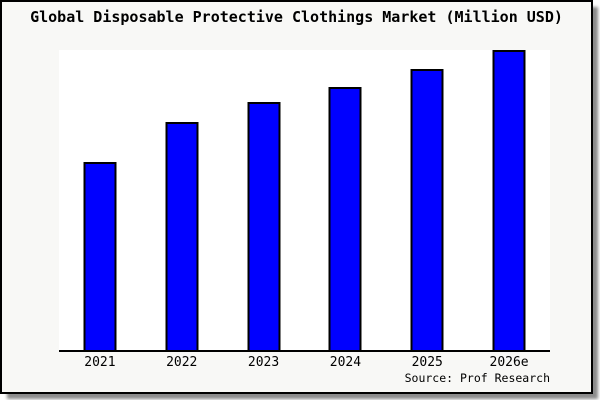 The width and height of the screenshot is (600, 400). What do you see at coordinates (182, 236) in the screenshot?
I see `bar-2022` at bounding box center [182, 236].